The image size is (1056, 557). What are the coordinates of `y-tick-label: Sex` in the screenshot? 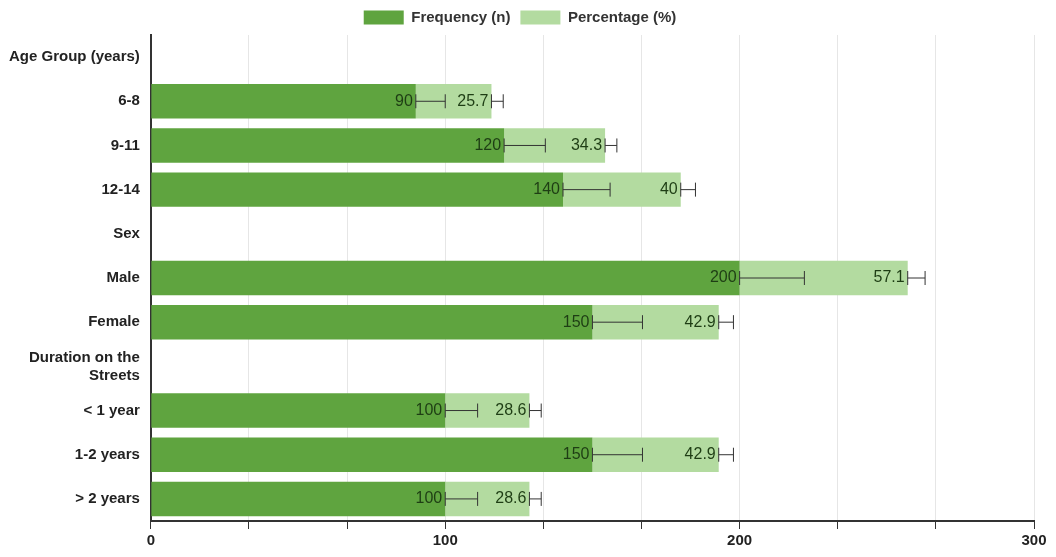 It's located at (127, 232).